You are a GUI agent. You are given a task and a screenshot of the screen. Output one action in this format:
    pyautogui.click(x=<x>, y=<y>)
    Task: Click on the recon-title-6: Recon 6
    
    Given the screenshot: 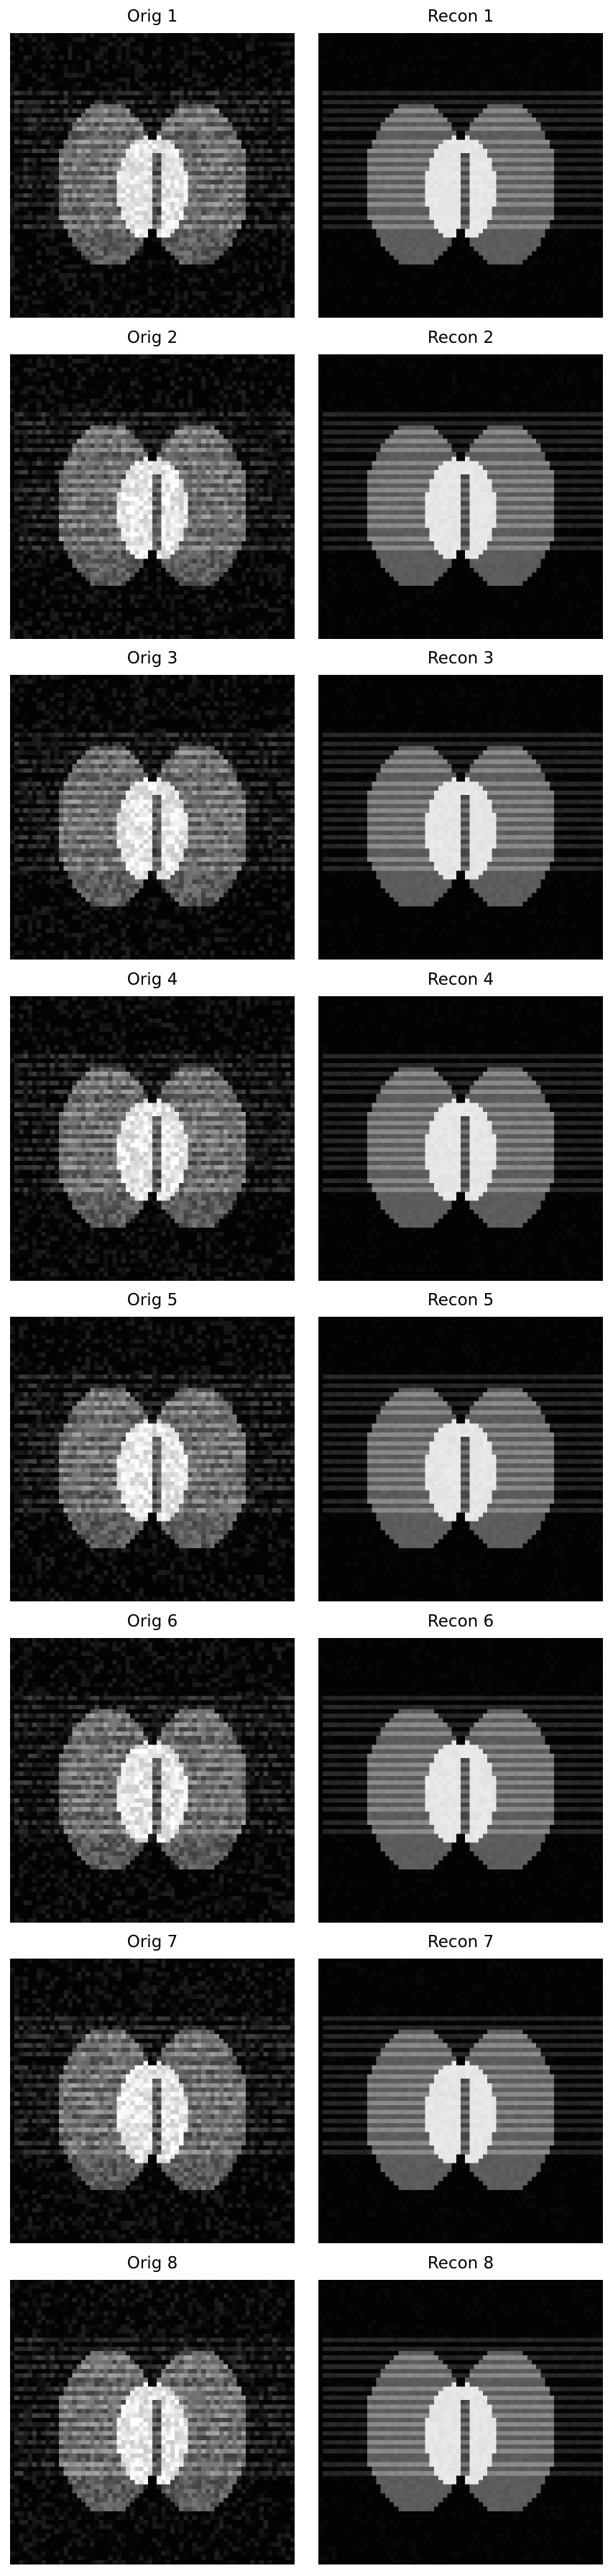 What is the action you would take?
    pyautogui.click(x=460, y=1621)
    